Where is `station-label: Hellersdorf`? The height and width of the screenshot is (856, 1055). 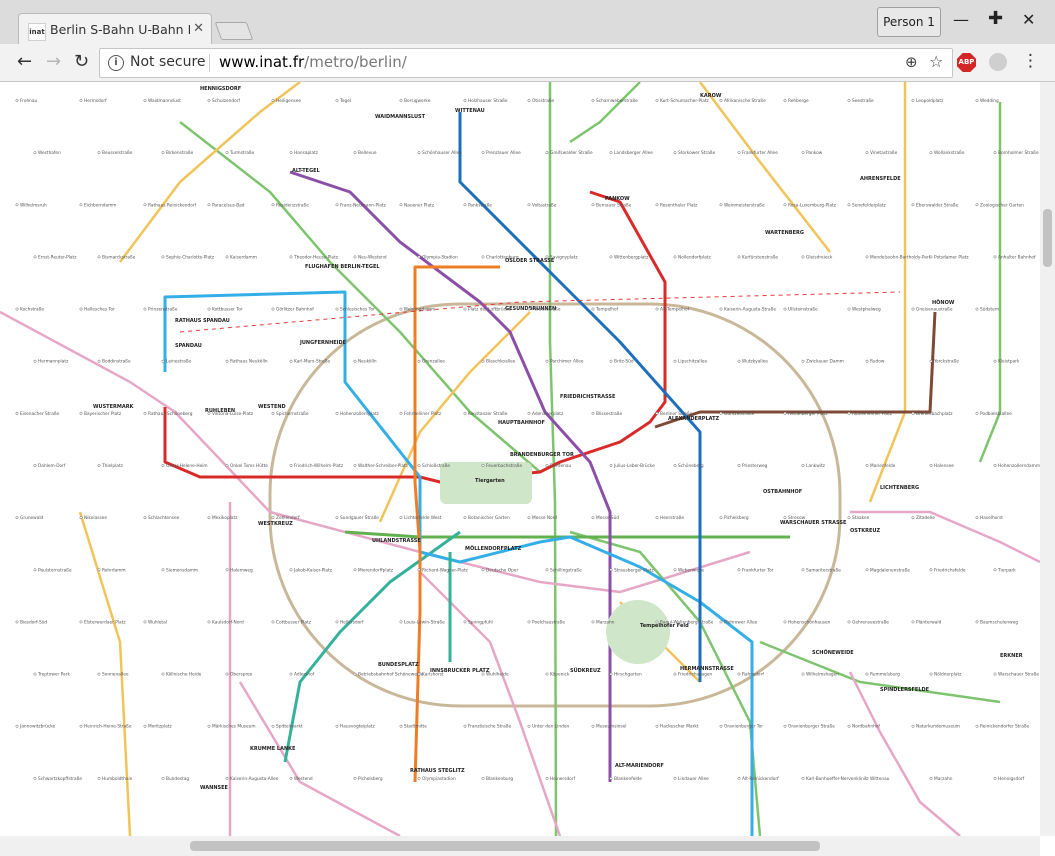 station-label: Hellersdorf is located at coordinates (352, 622).